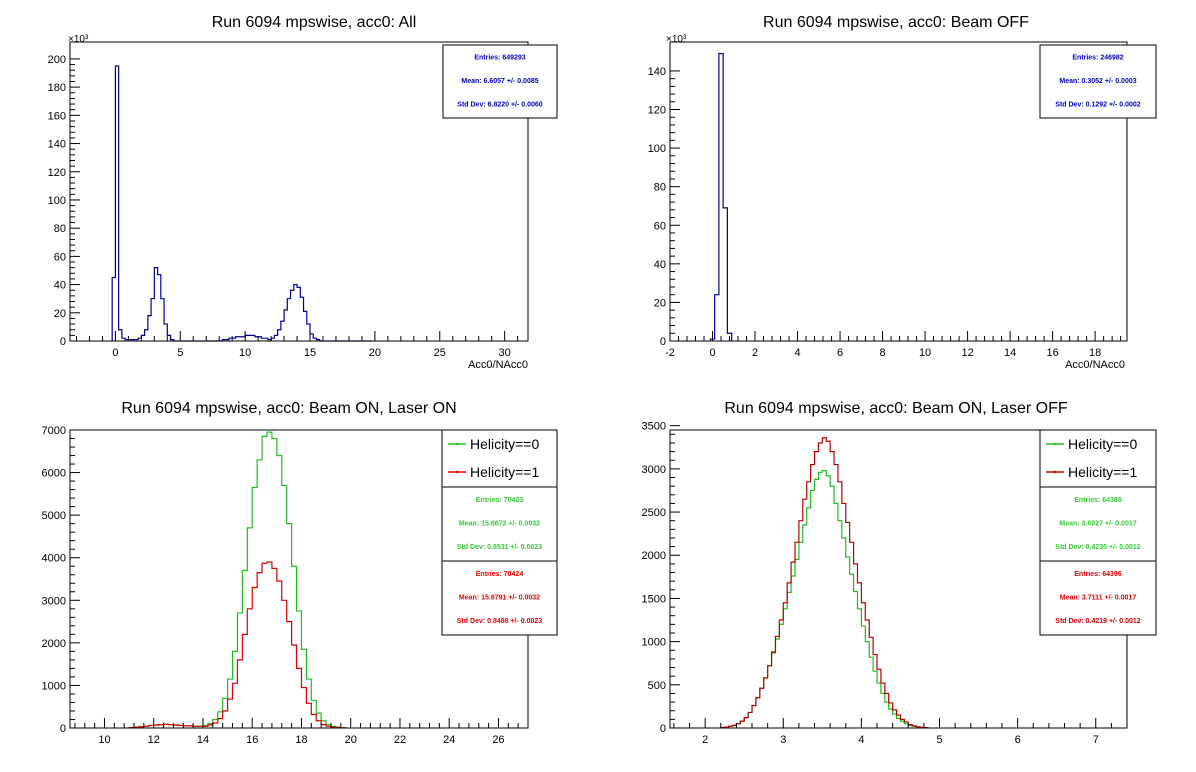 Image resolution: width=1196 pixels, height=772 pixels. Describe the element at coordinates (57, 88) in the screenshot. I see `y-tick-label: 180` at that location.